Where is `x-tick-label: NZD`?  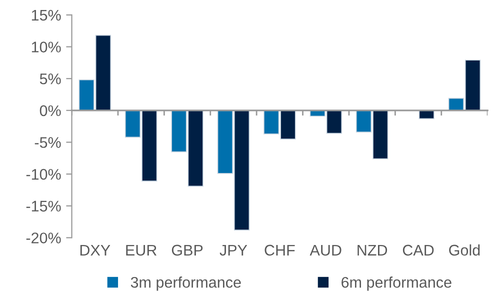 x-tick-label: NZD is located at coordinates (373, 250).